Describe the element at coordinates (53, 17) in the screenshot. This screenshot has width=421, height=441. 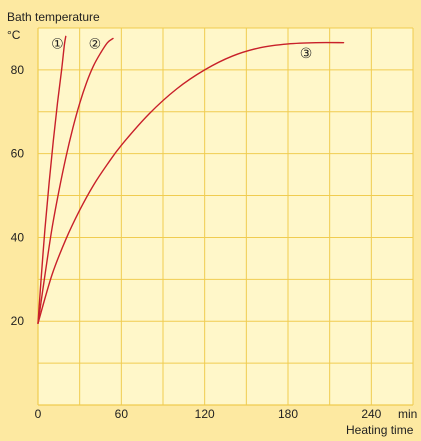
I see `y-axis-title: Bath temperature` at that location.